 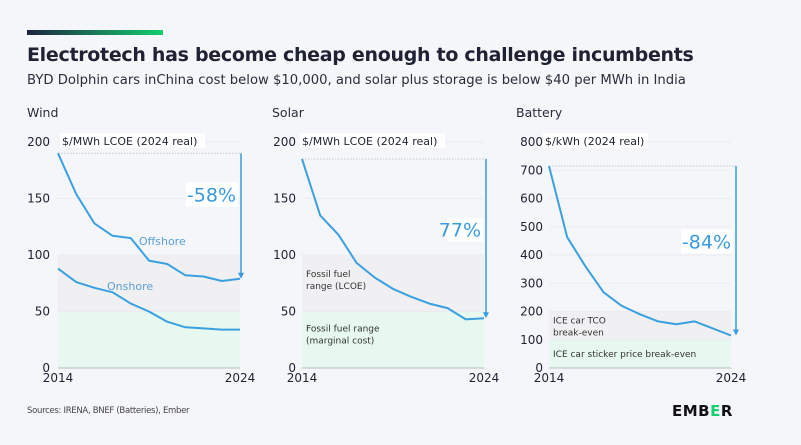 I want to click on wind-x-tick-label: 2024, so click(x=240, y=378).